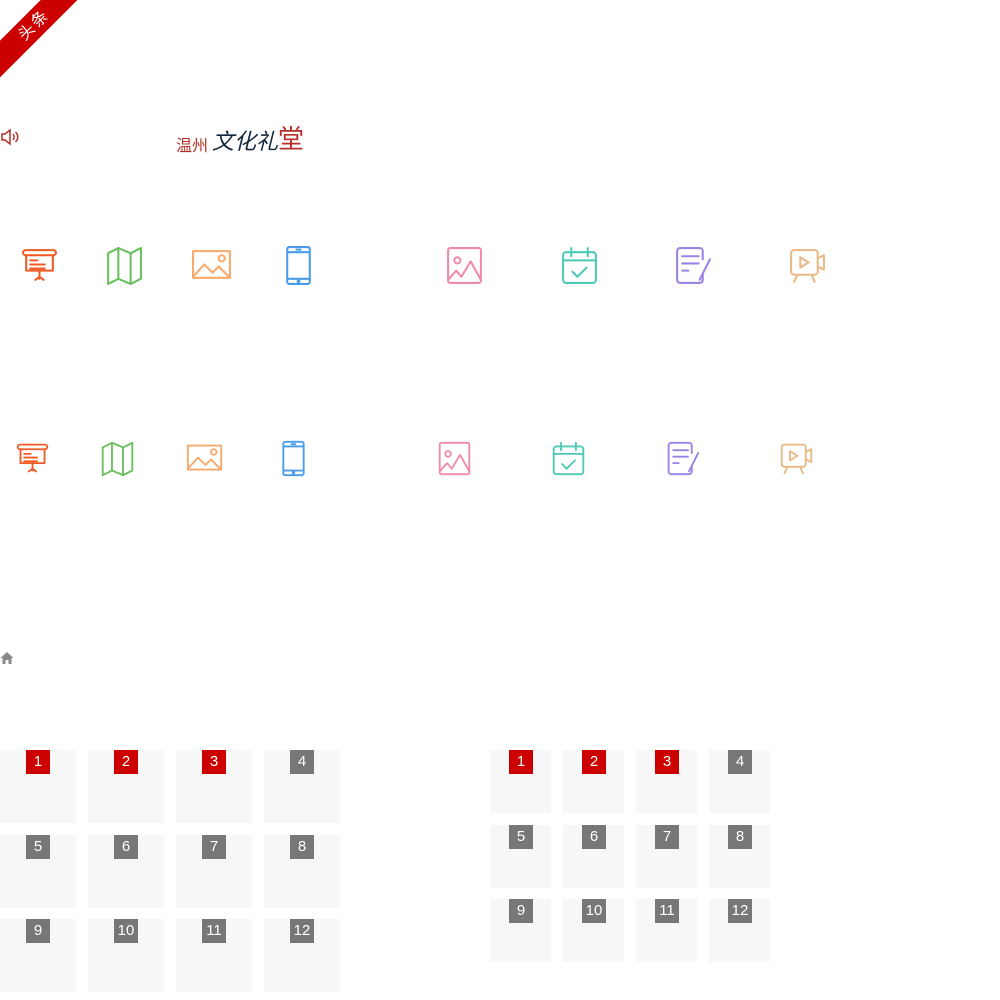 This screenshot has height=1000, width=1000. What do you see at coordinates (7, 658) in the screenshot?
I see `home-icon` at bounding box center [7, 658].